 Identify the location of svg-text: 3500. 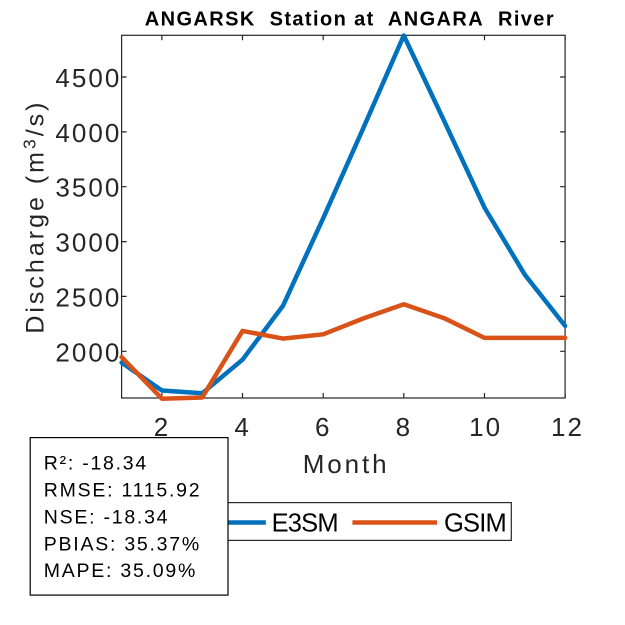
(88, 188).